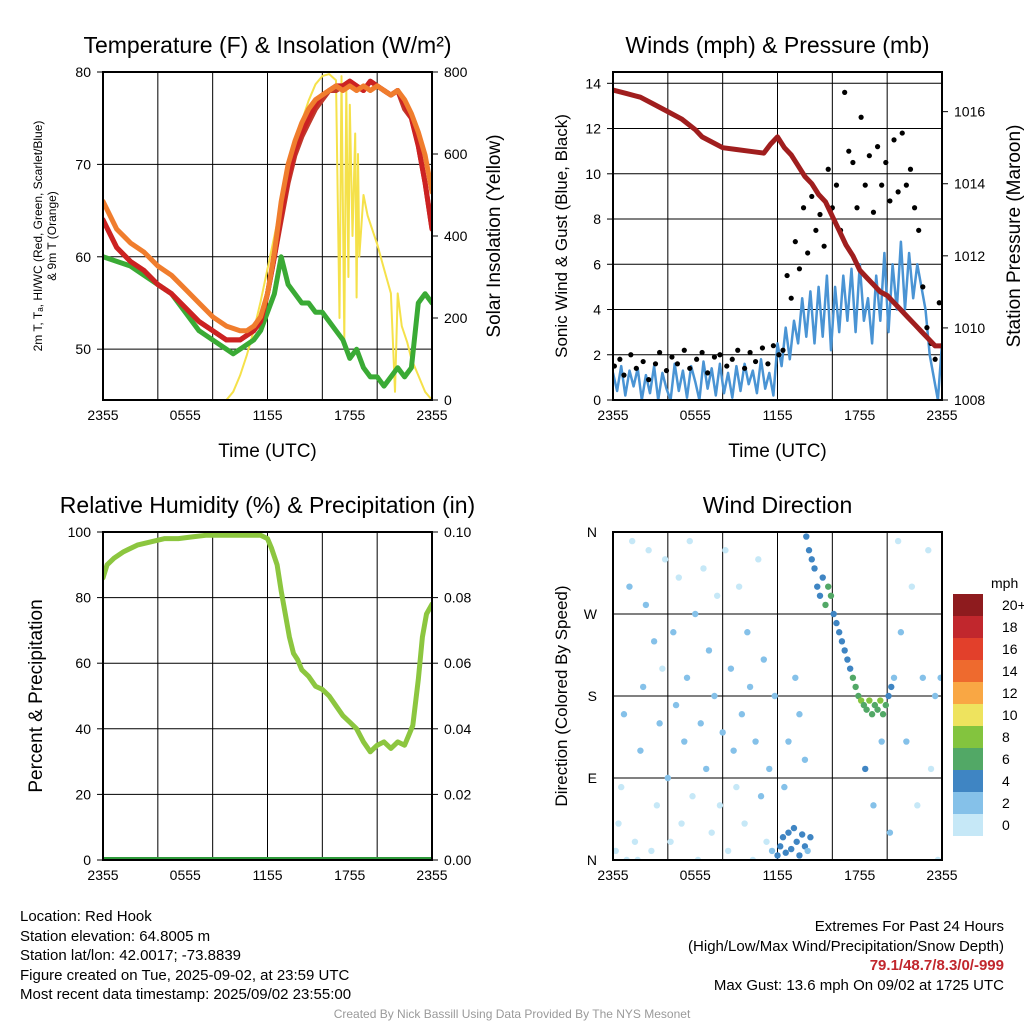 Image resolution: width=1024 pixels, height=1024 pixels. What do you see at coordinates (969, 256) in the screenshot?
I see `y2-tick-label: 1012` at bounding box center [969, 256].